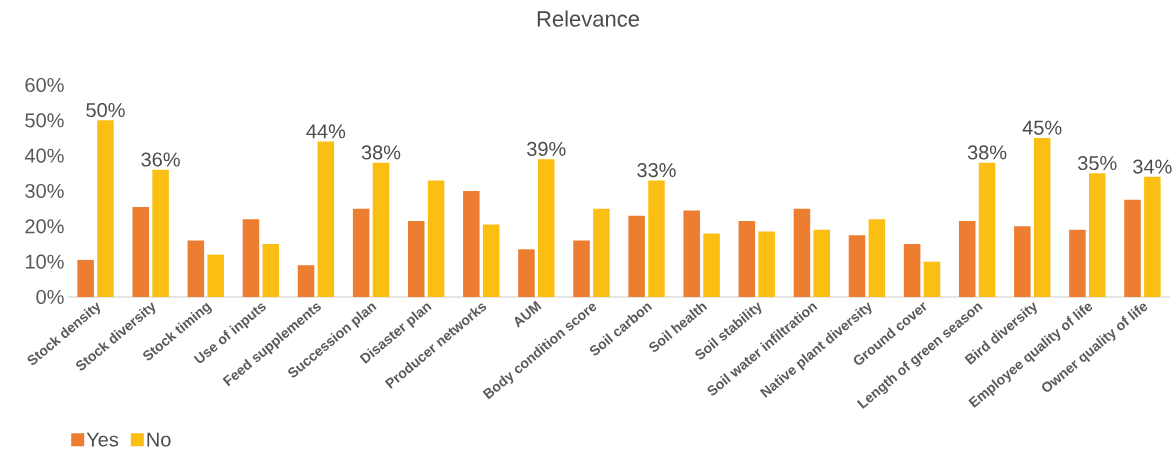 The image size is (1176, 457). Describe the element at coordinates (44, 120) in the screenshot. I see `y-tick-label: 50%` at that location.